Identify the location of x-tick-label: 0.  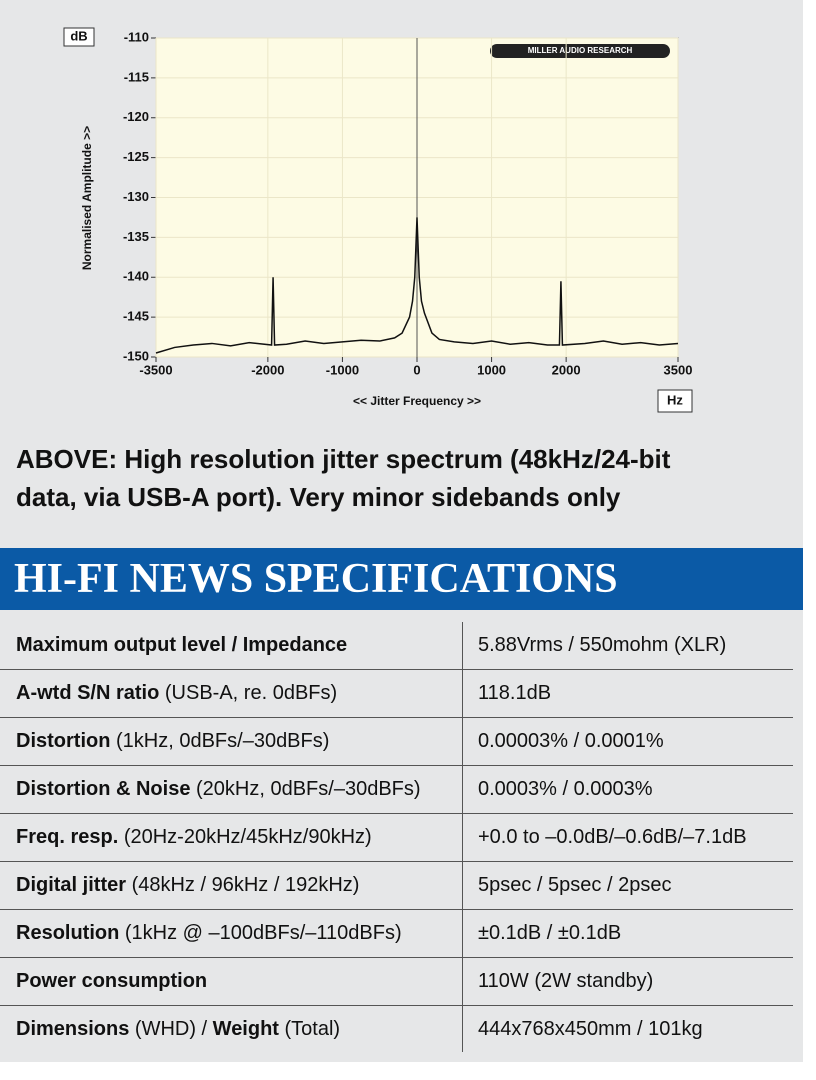
(416, 369).